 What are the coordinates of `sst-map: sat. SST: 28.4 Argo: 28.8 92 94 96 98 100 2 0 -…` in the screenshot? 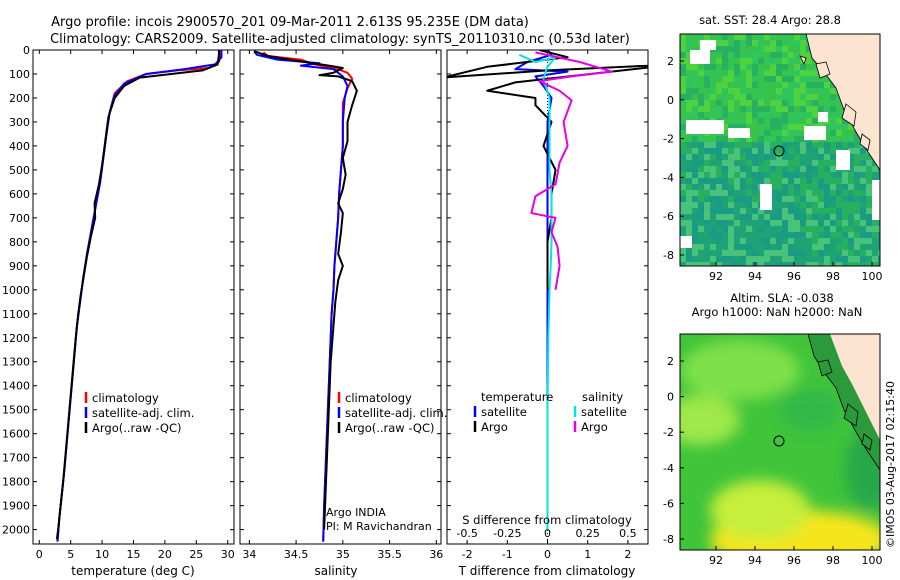 It's located at (772, 148).